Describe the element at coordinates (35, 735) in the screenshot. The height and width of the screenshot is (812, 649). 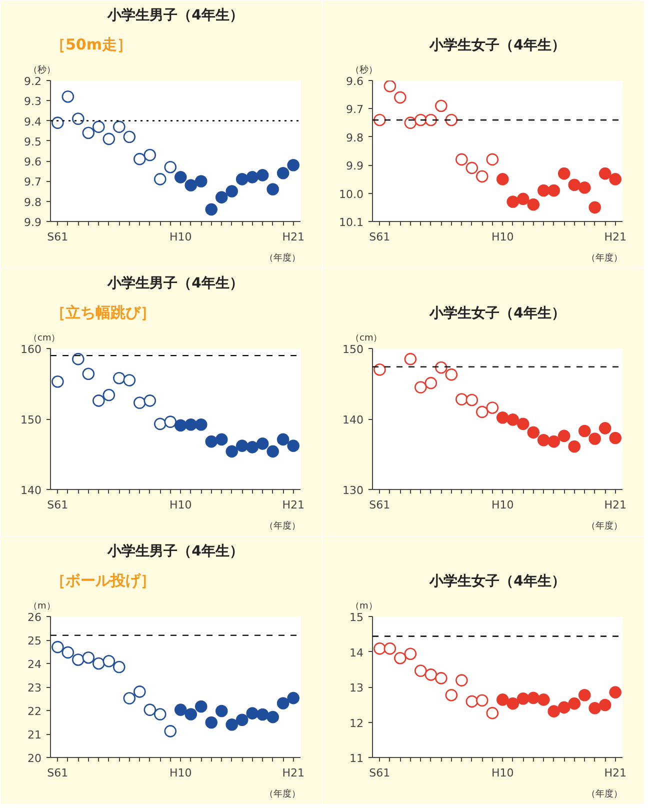
I see `y-tick-label: 21` at that location.